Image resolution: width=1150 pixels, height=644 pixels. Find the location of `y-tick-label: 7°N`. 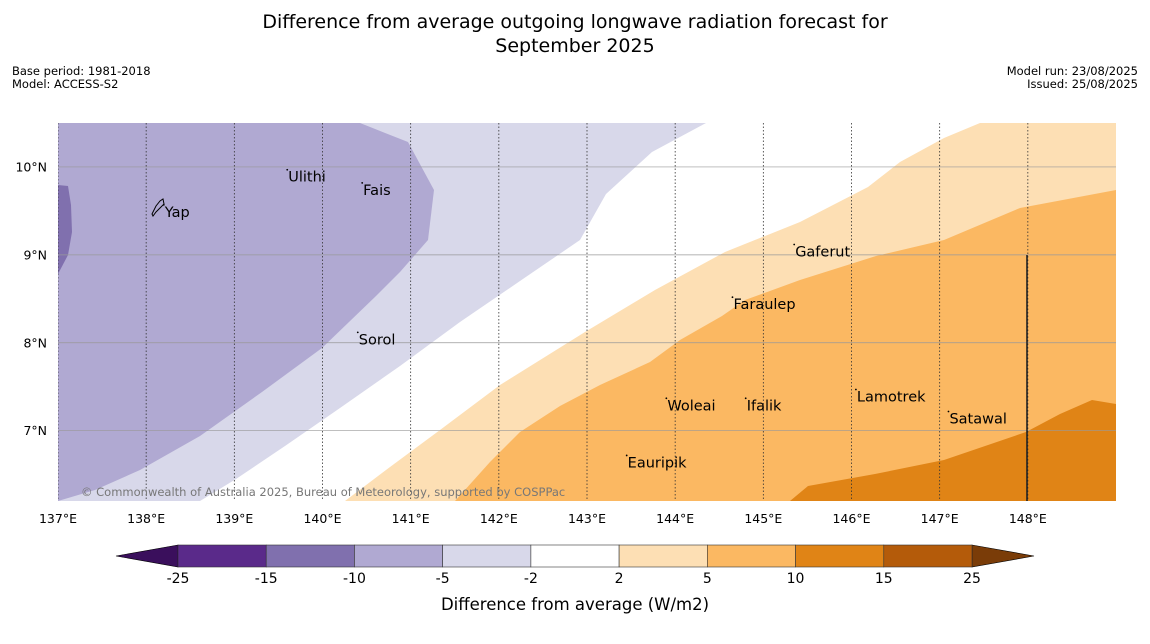

y-tick-label: 7°N is located at coordinates (35, 430).